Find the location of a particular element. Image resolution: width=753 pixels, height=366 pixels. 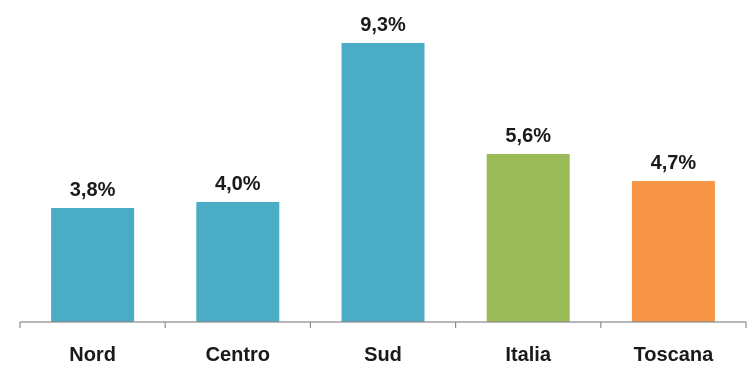

category-label-centro: Centro is located at coordinates (238, 355).